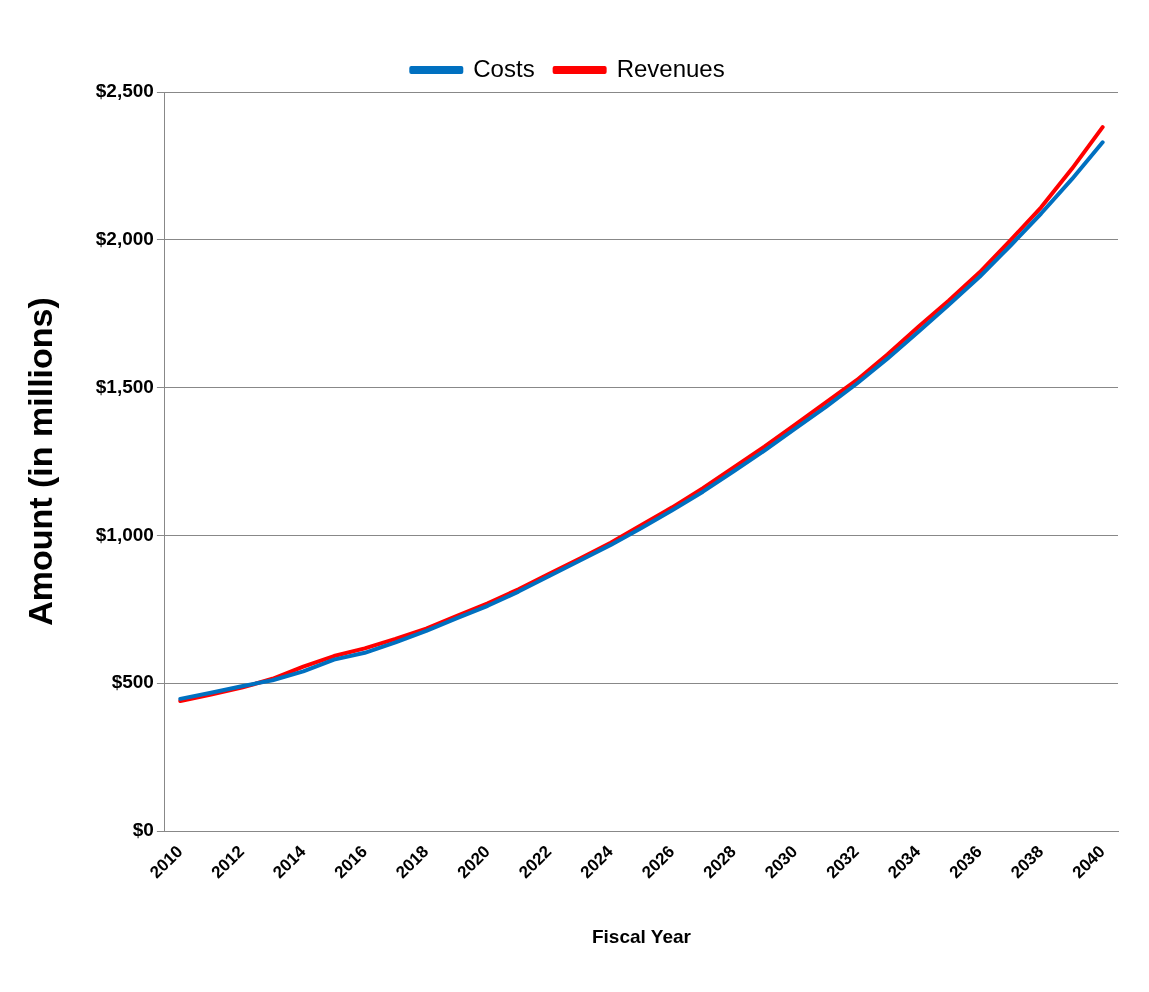 The height and width of the screenshot is (992, 1149). Describe the element at coordinates (641, 936) in the screenshot. I see `x-axis-title: Fiscal Year` at that location.